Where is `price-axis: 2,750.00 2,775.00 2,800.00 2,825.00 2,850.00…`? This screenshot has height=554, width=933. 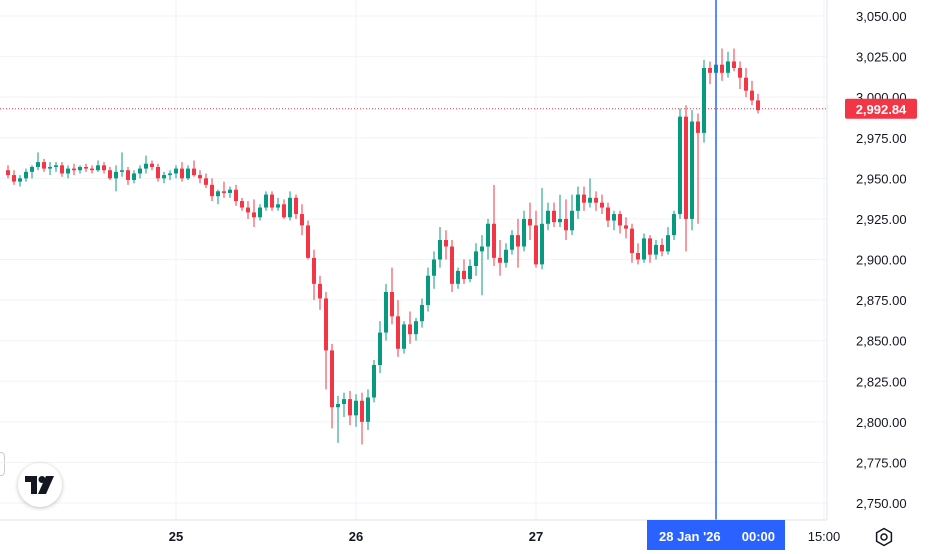
price-axis: 2,750.00 2,775.00 2,800.00 2,825.00 2,850.00… is located at coordinates (881, 260).